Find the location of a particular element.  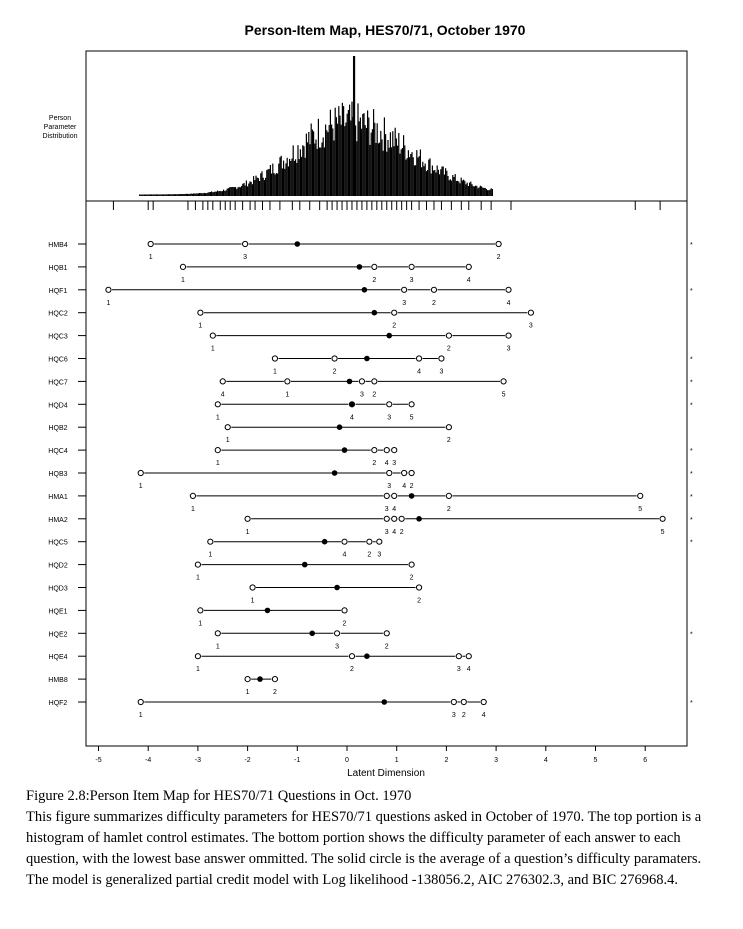

x-tick-label: 5 is located at coordinates (596, 760).